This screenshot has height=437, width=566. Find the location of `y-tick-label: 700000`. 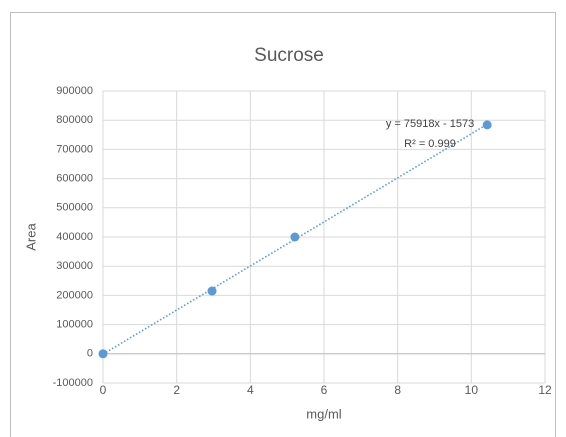

y-tick-label: 700000 is located at coordinates (74, 149).